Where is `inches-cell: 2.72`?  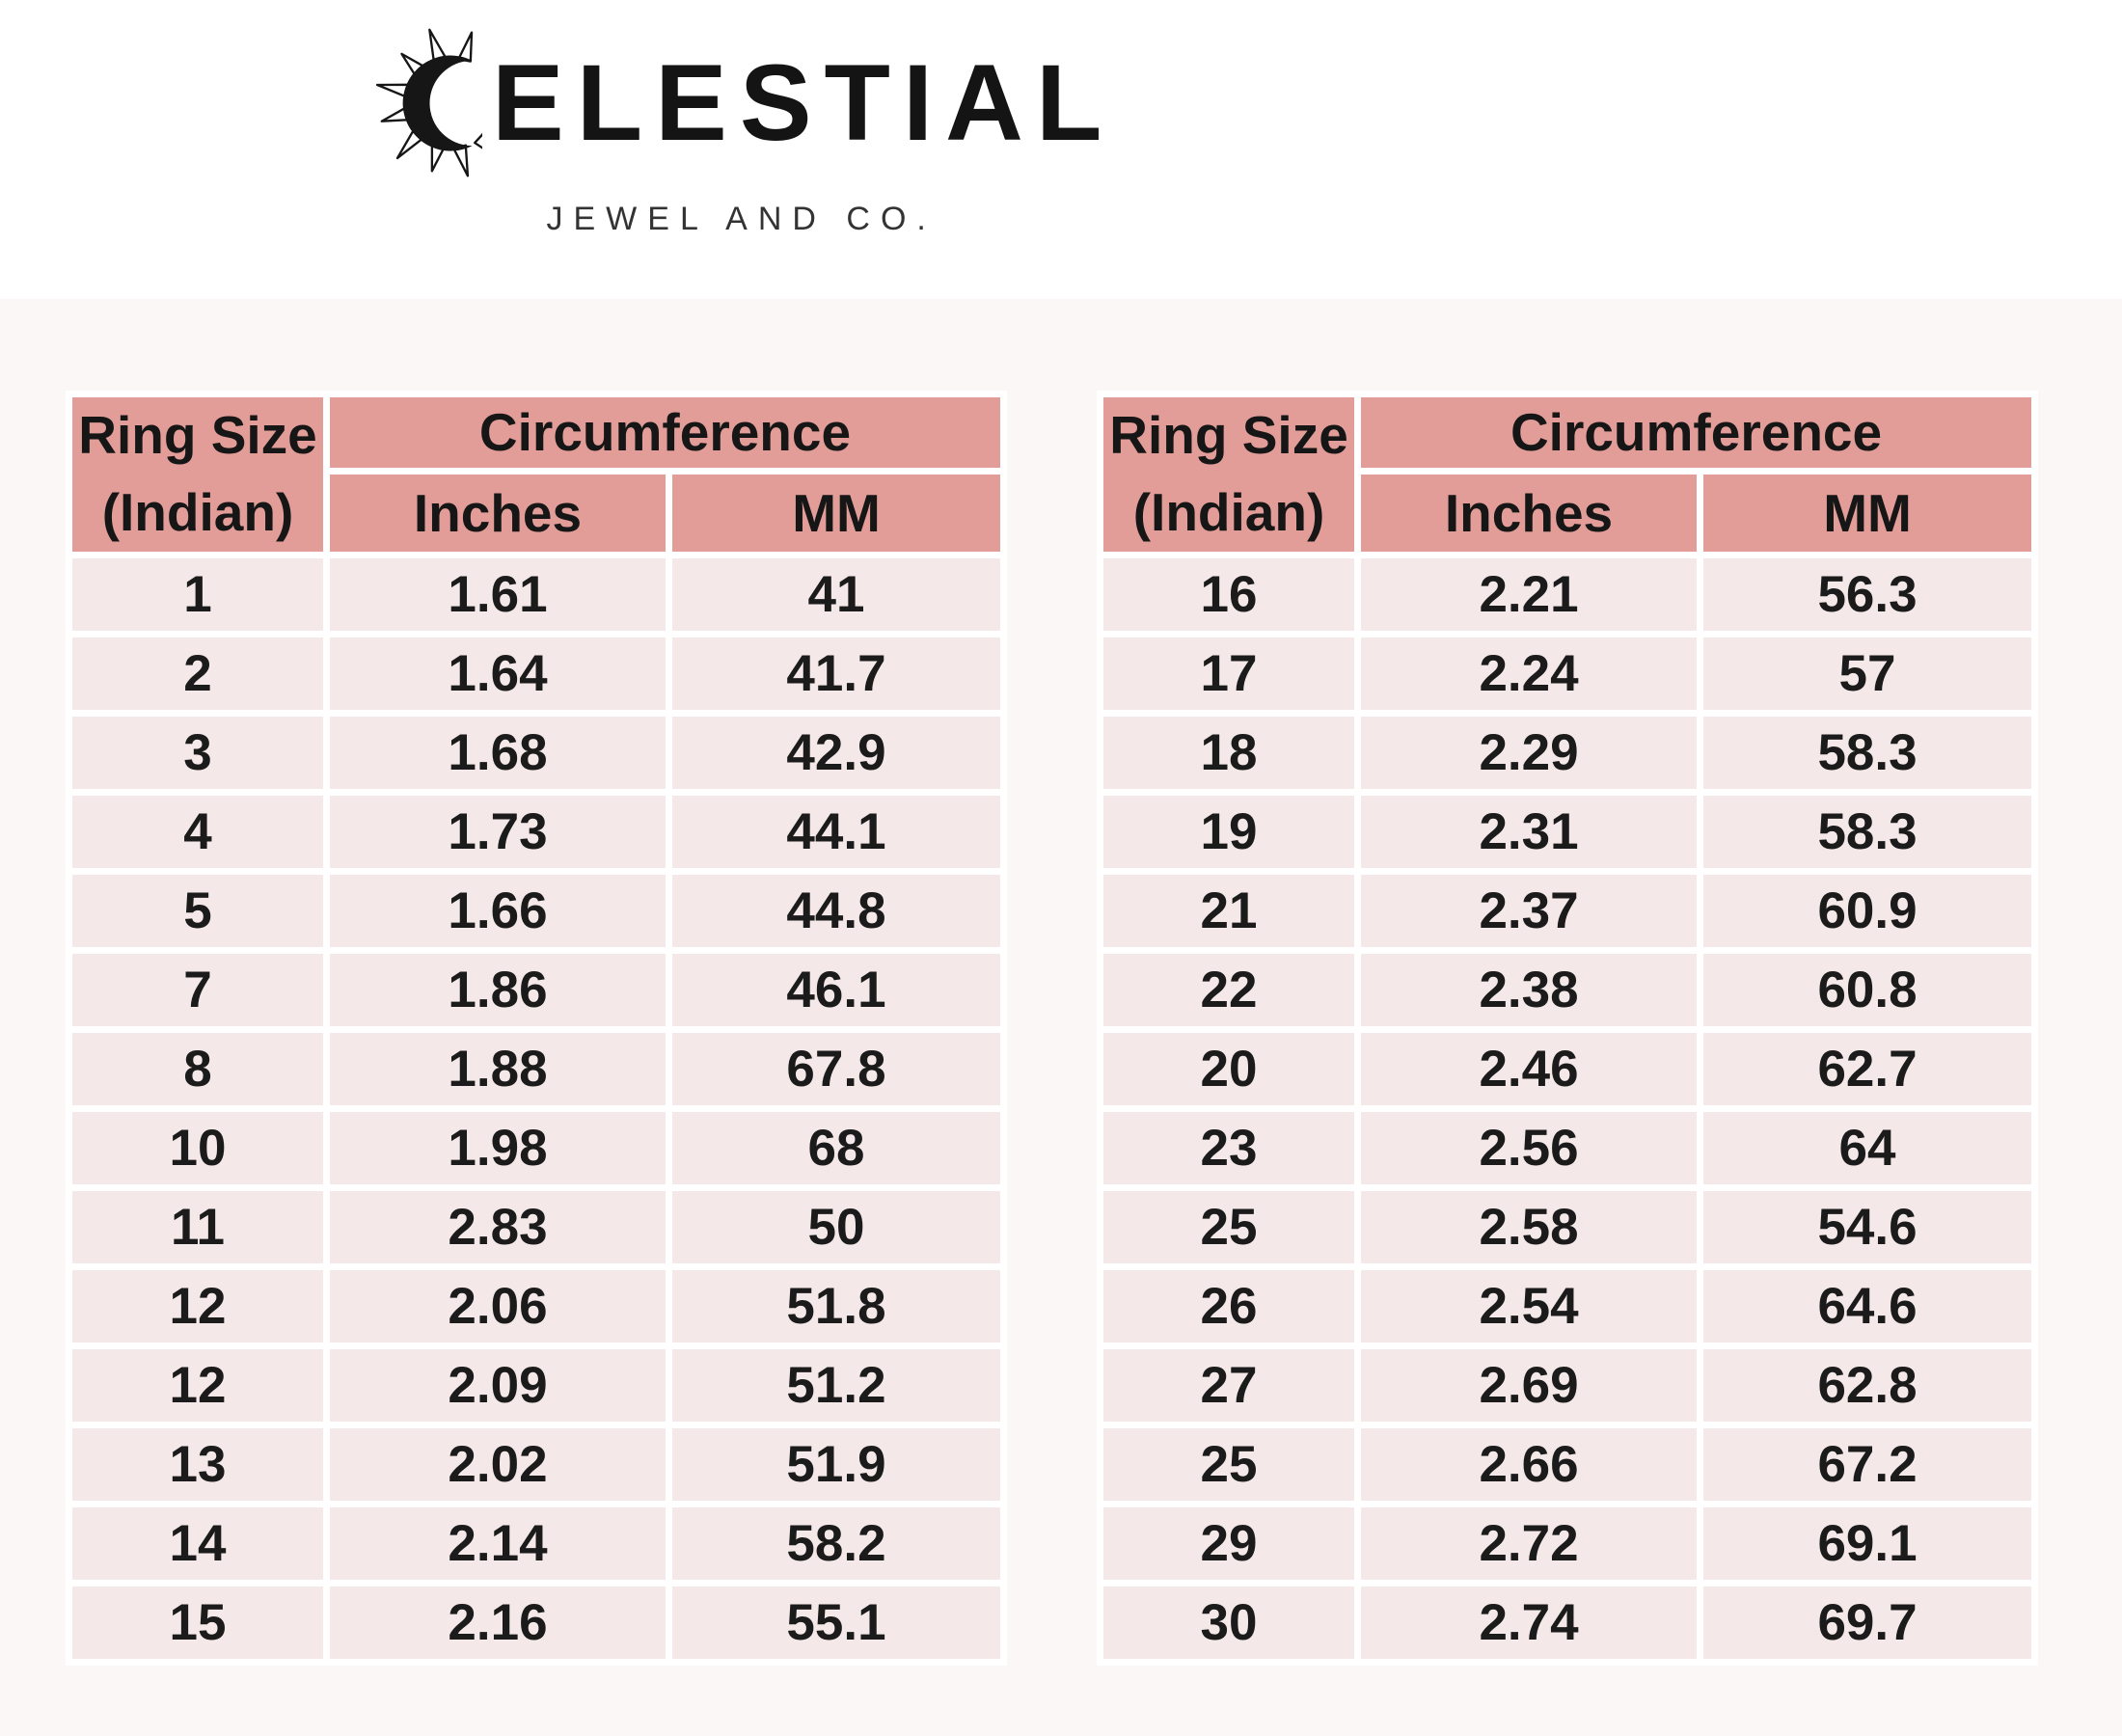 inches-cell: 2.72 is located at coordinates (1530, 1543).